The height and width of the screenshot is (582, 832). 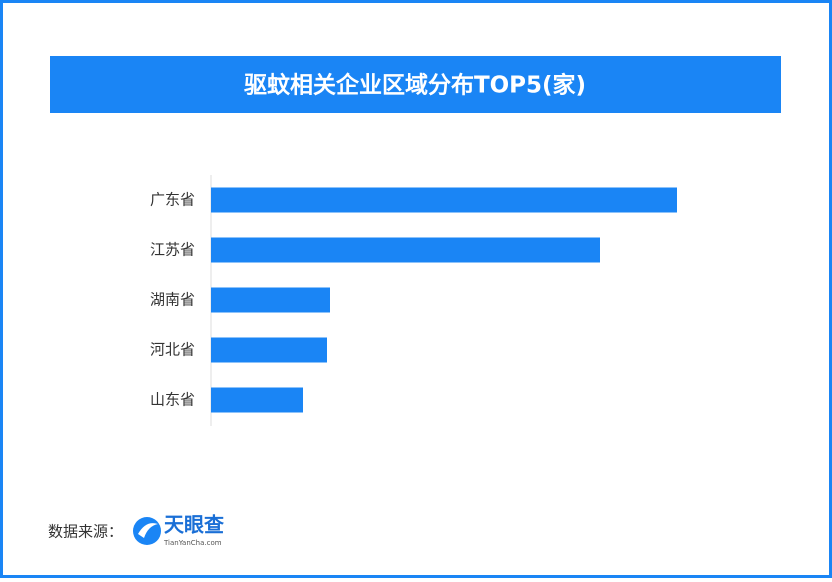 What do you see at coordinates (147, 531) in the screenshot?
I see `logo-icon` at bounding box center [147, 531].